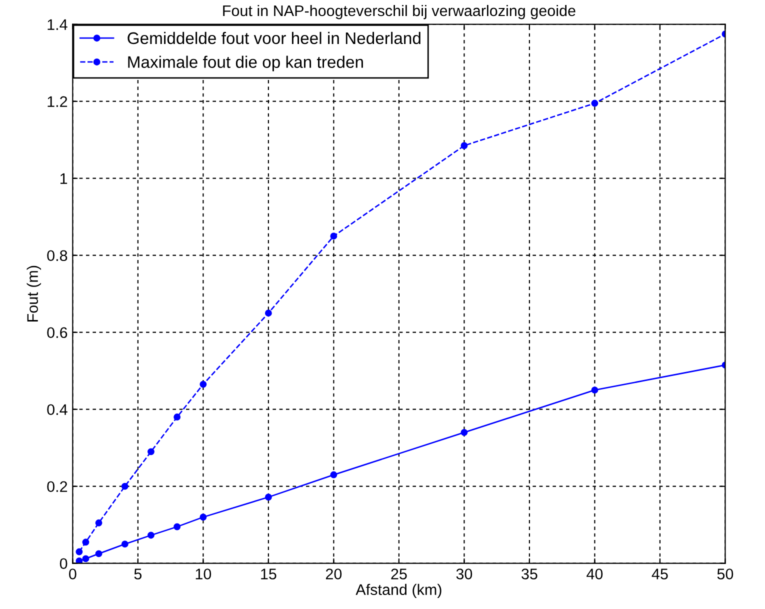 The image size is (765, 609). Describe the element at coordinates (334, 574) in the screenshot. I see `x-tick-label: 20` at that location.